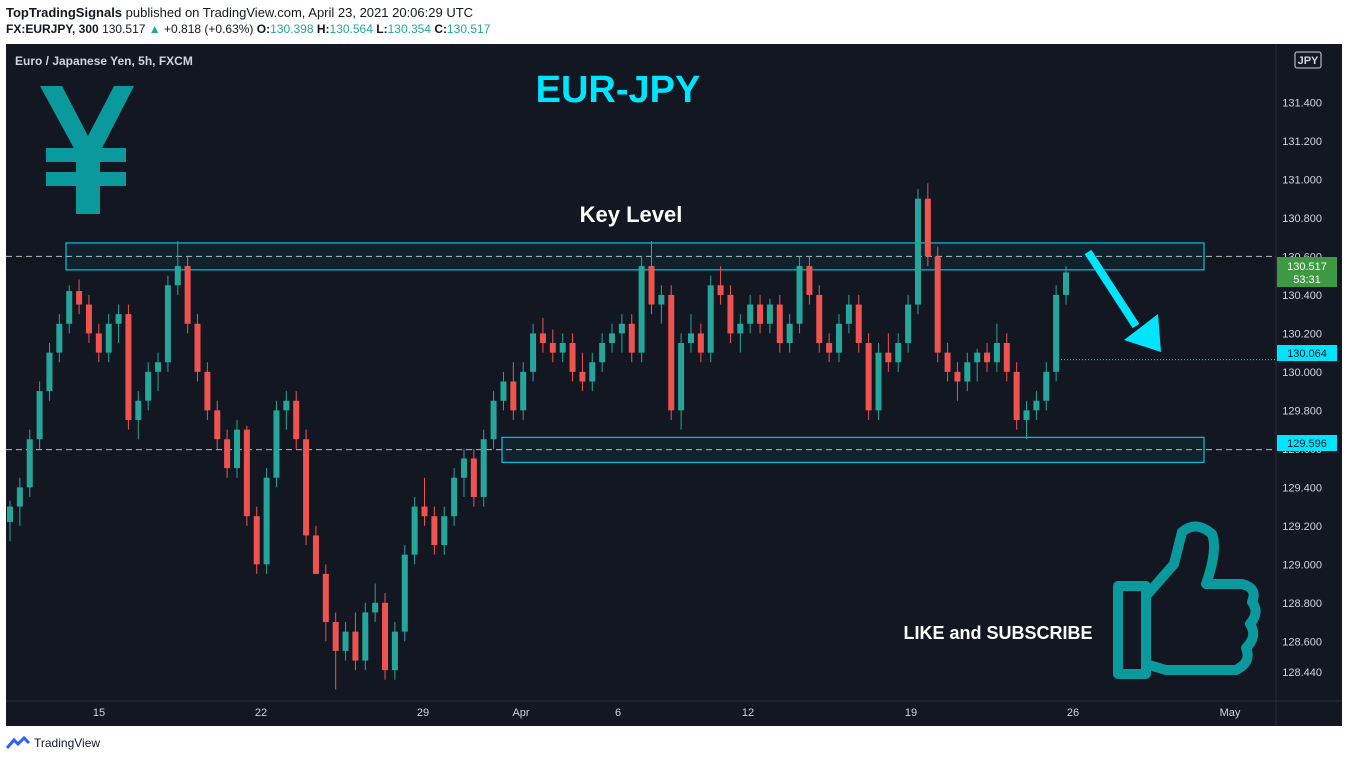  Describe the element at coordinates (618, 90) in the screenshot. I see `chart-title: EUR-JPY` at that location.